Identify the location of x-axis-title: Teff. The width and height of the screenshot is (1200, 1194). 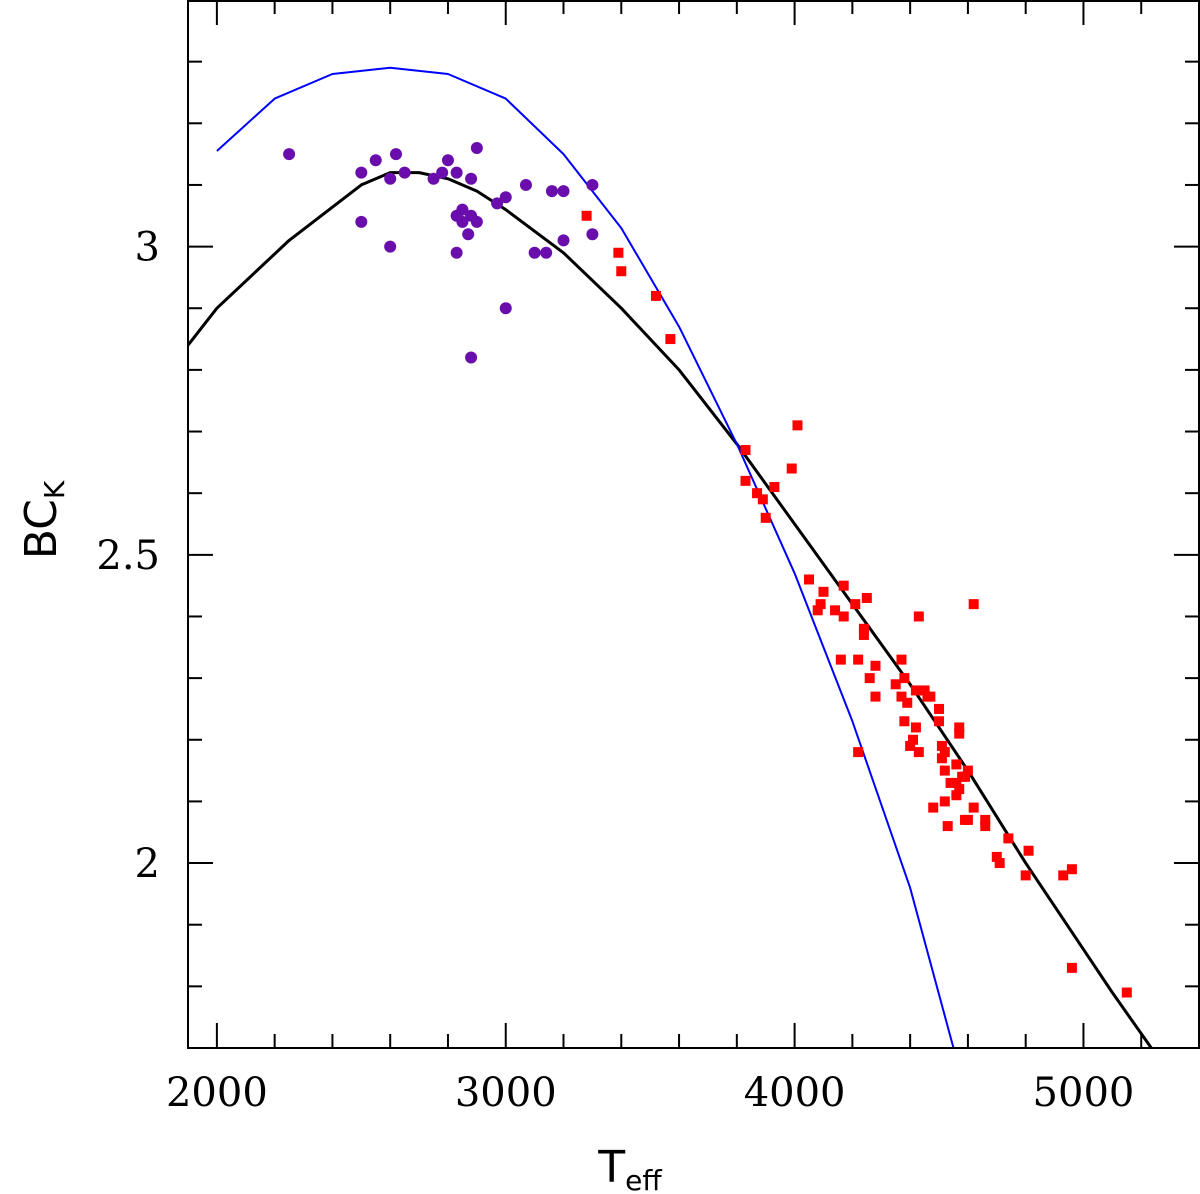
(629, 1168).